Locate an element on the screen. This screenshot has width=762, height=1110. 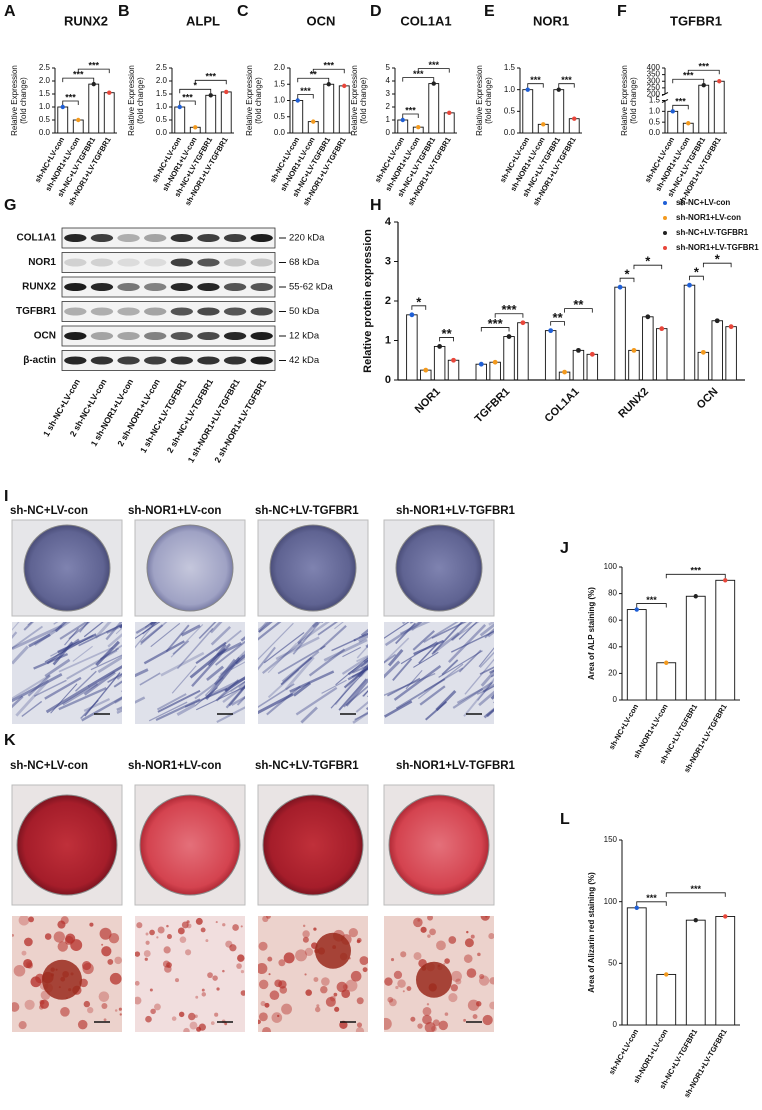
size-label: 12 kDa is located at coordinates (304, 336).